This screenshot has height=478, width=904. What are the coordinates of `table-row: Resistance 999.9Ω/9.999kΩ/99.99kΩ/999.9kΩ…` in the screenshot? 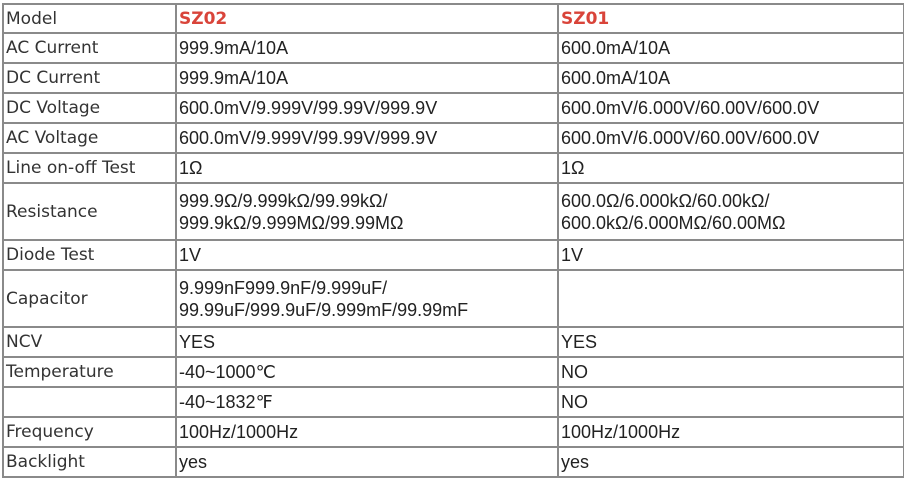 It's located at (453, 211).